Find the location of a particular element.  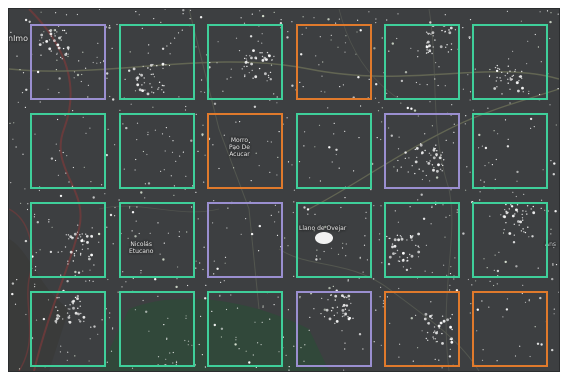

place-label-nimo: nimo is located at coordinates (18, 38).